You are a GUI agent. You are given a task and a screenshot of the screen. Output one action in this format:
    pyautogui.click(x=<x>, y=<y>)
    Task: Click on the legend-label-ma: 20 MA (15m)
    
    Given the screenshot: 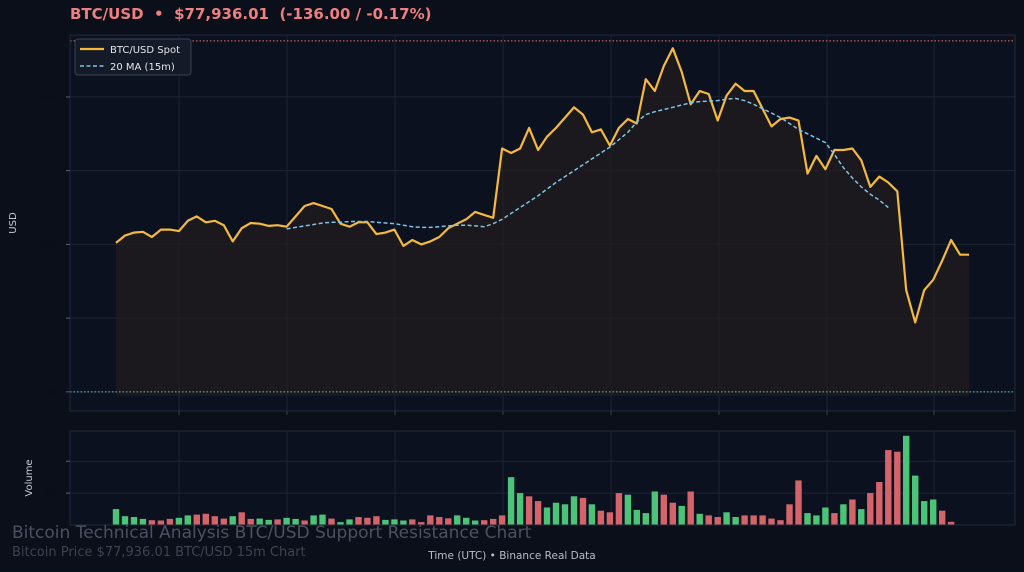 What is the action you would take?
    pyautogui.click(x=142, y=67)
    